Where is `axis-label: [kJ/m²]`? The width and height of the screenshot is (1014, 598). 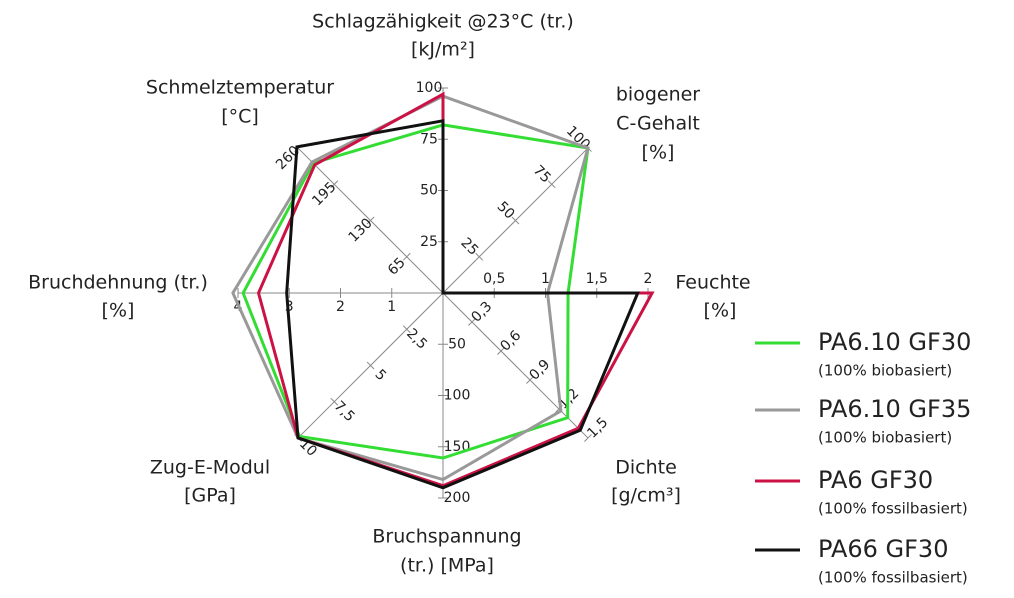 axis-label: [kJ/m²] is located at coordinates (443, 50).